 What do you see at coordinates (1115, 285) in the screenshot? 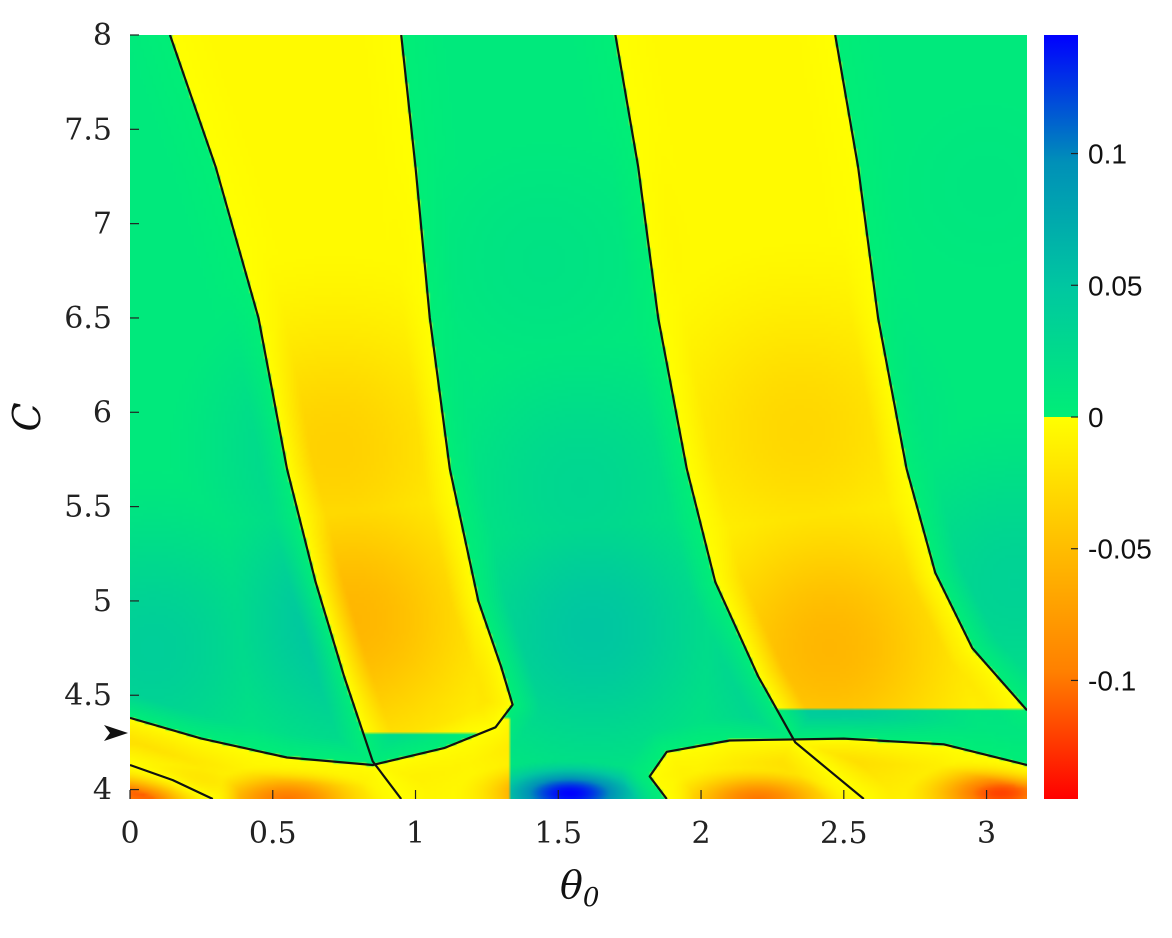
I see `colorbar-tick-label: 0.05` at bounding box center [1115, 285].